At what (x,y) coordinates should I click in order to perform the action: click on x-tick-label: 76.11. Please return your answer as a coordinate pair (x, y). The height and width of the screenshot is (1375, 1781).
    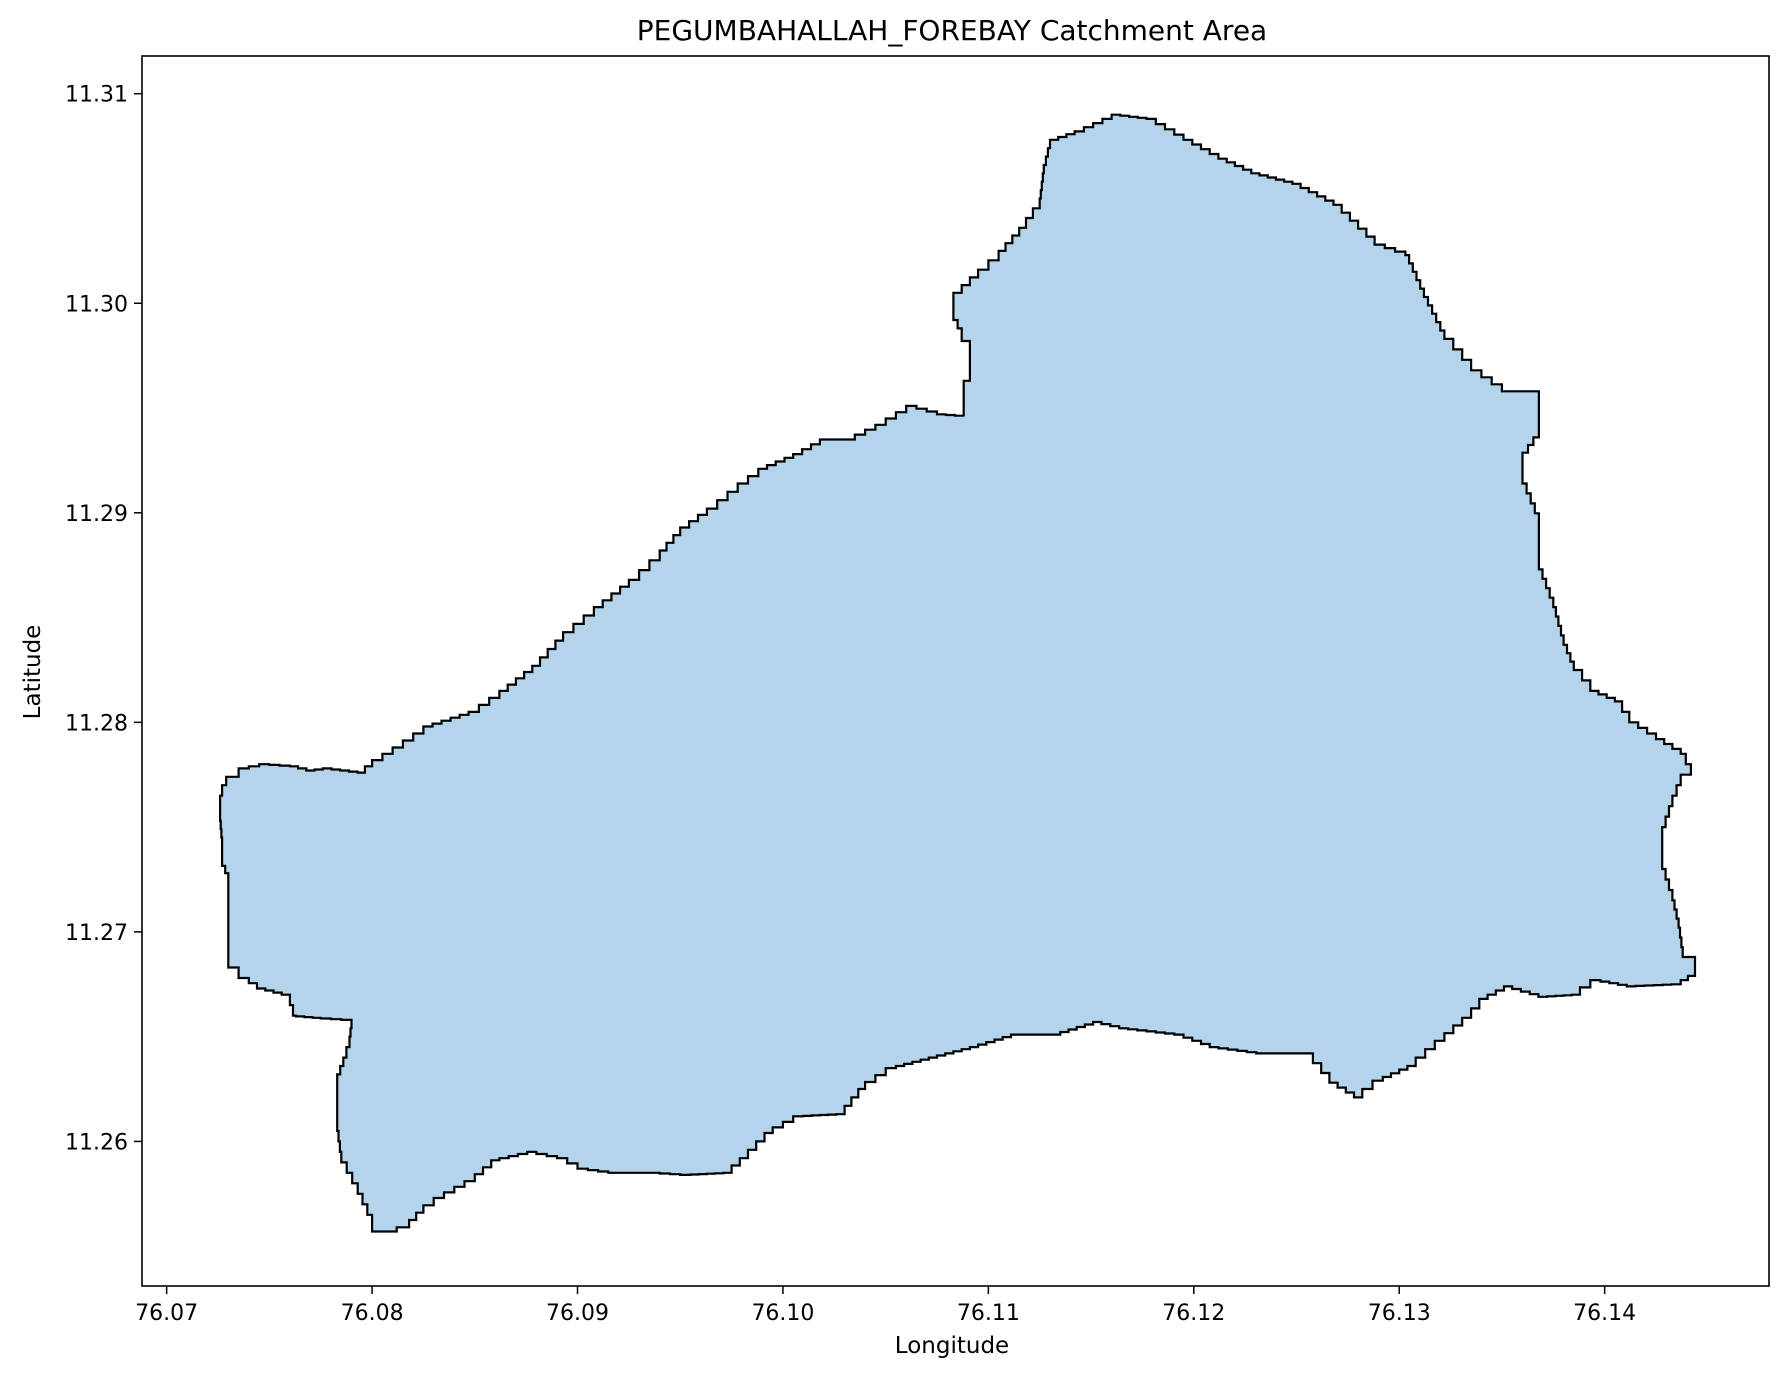
    Looking at the image, I should click on (988, 1313).